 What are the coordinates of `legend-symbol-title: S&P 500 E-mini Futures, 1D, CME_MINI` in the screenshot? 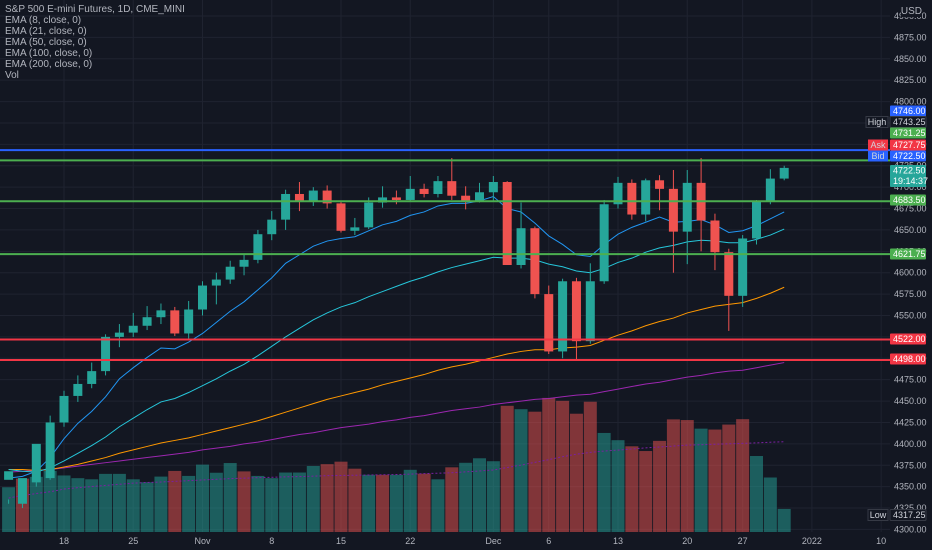 It's located at (95, 9).